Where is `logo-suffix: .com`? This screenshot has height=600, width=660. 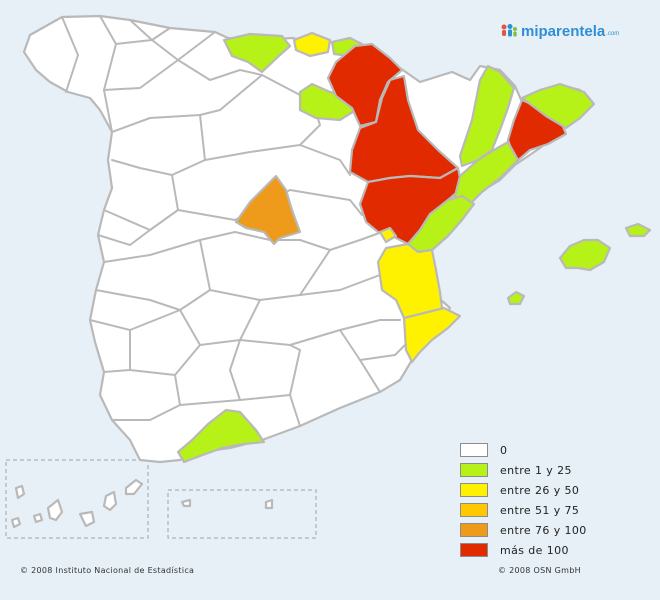 logo-suffix: .com is located at coordinates (613, 34).